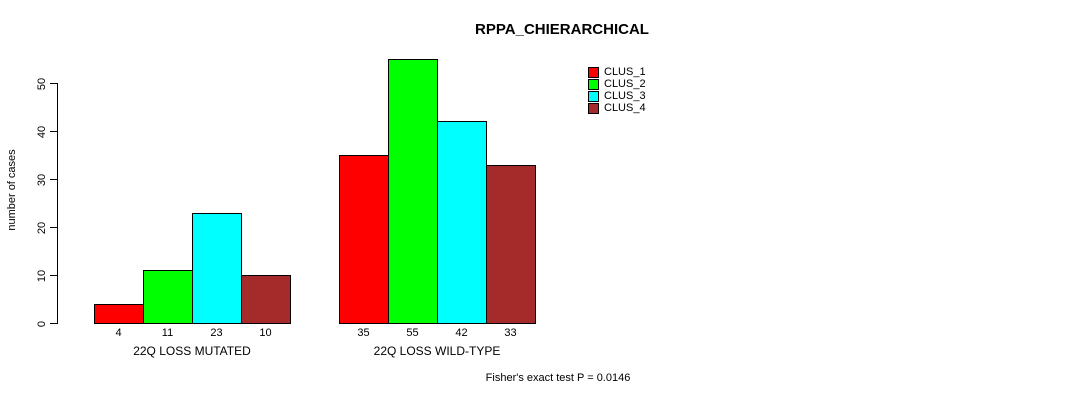 The width and height of the screenshot is (1090, 400). I want to click on bar-clus_1-group2, so click(364, 239).